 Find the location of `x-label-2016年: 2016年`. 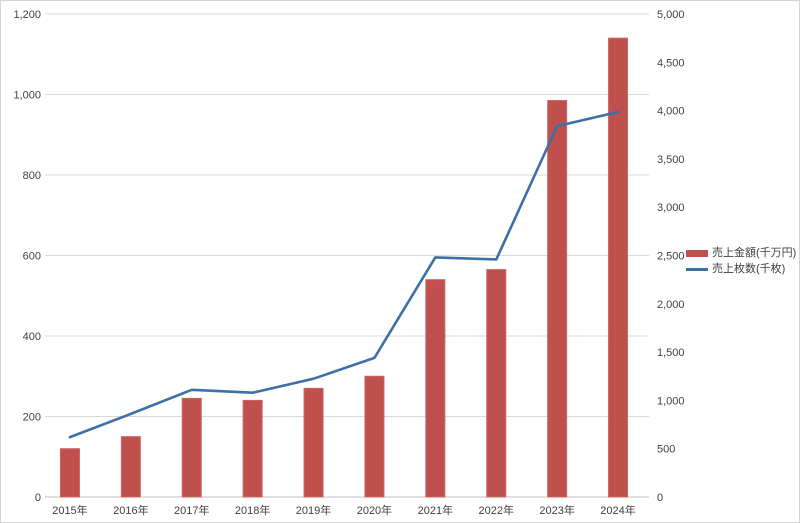

x-label-2016年: 2016年 is located at coordinates (130, 510).